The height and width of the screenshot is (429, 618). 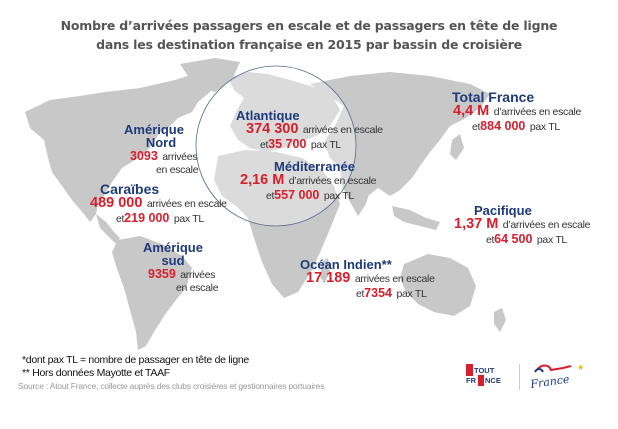 What do you see at coordinates (503, 126) in the screenshot?
I see `value-tl: 884 000` at bounding box center [503, 126].